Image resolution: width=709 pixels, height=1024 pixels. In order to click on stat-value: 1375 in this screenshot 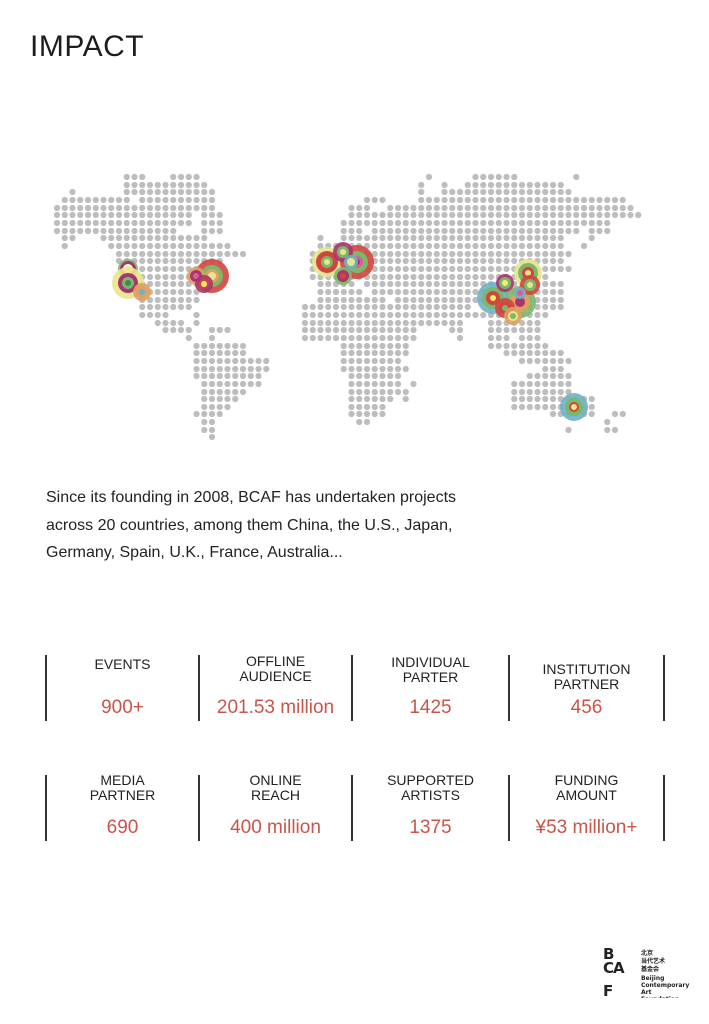, I will do `click(430, 827)`.